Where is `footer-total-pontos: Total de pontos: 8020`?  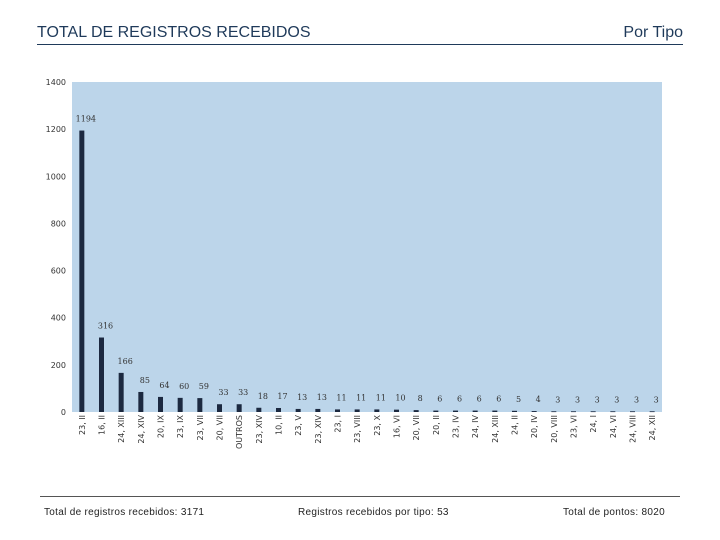
footer-total-pontos: Total de pontos: 8020 is located at coordinates (614, 512).